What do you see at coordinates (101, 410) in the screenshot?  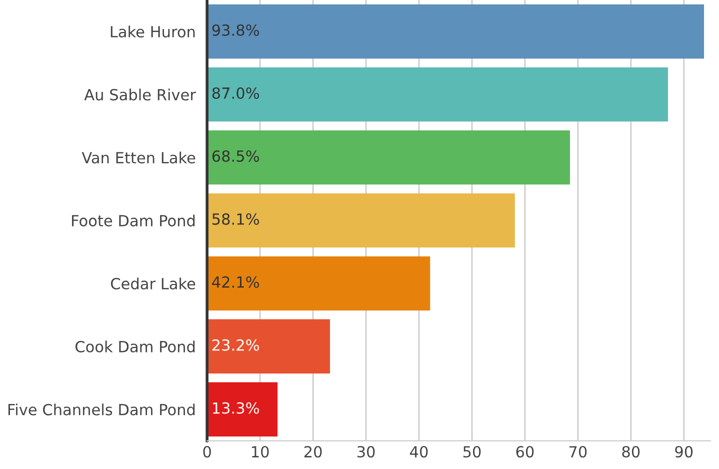 I see `y-tick-label: Five Channels Dam Pond` at bounding box center [101, 410].